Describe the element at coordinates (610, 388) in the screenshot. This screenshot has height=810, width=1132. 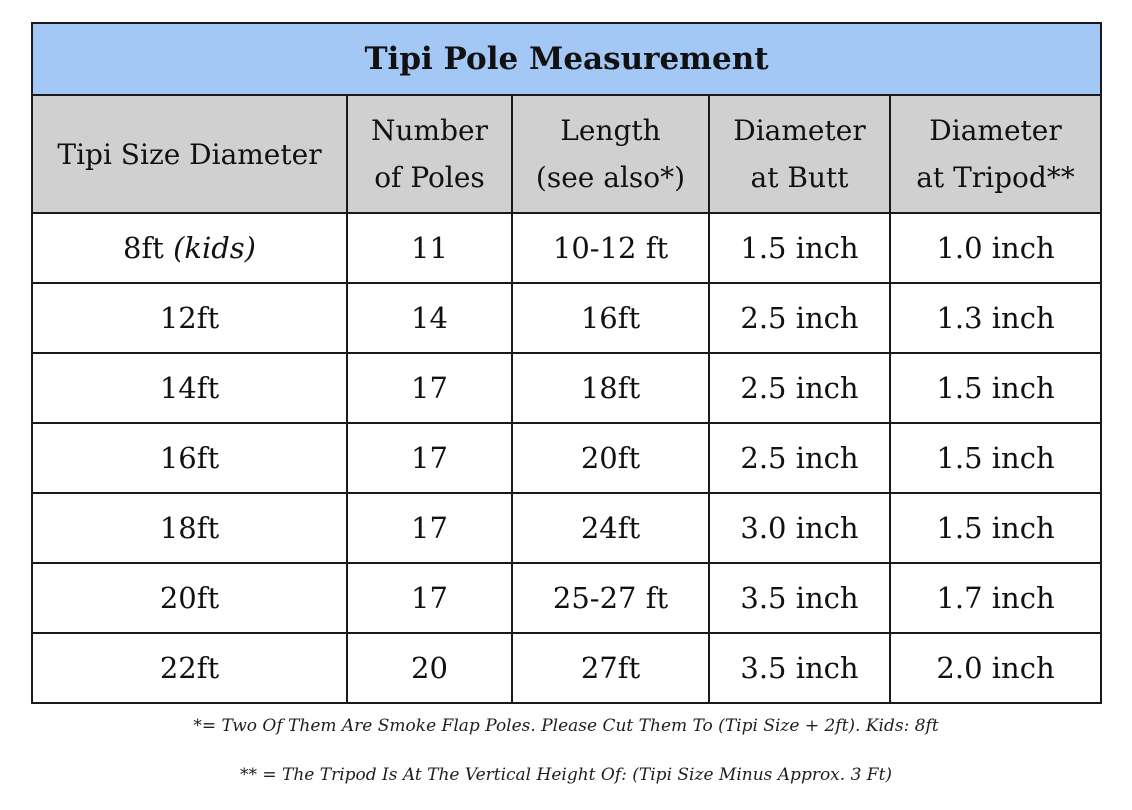
I see `cell-length: 18ft` at that location.